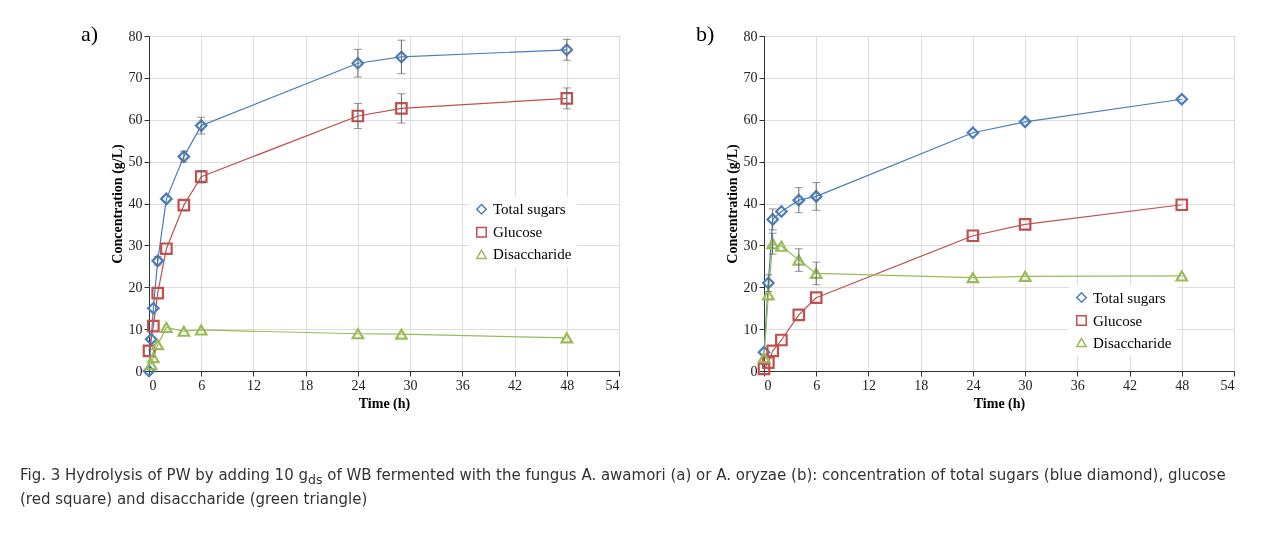 Image resolution: width=1277 pixels, height=544 pixels. I want to click on caption: Fig. 3 Hydrolysis of PW by adding 10 g$_{ds}$ of WB fermented with the fungus A. awamori (a) or A. oryzae (b): concentration of total sugars (blue diamond), glucose (red square) and disaccharide (green triangle), so click(623, 487).